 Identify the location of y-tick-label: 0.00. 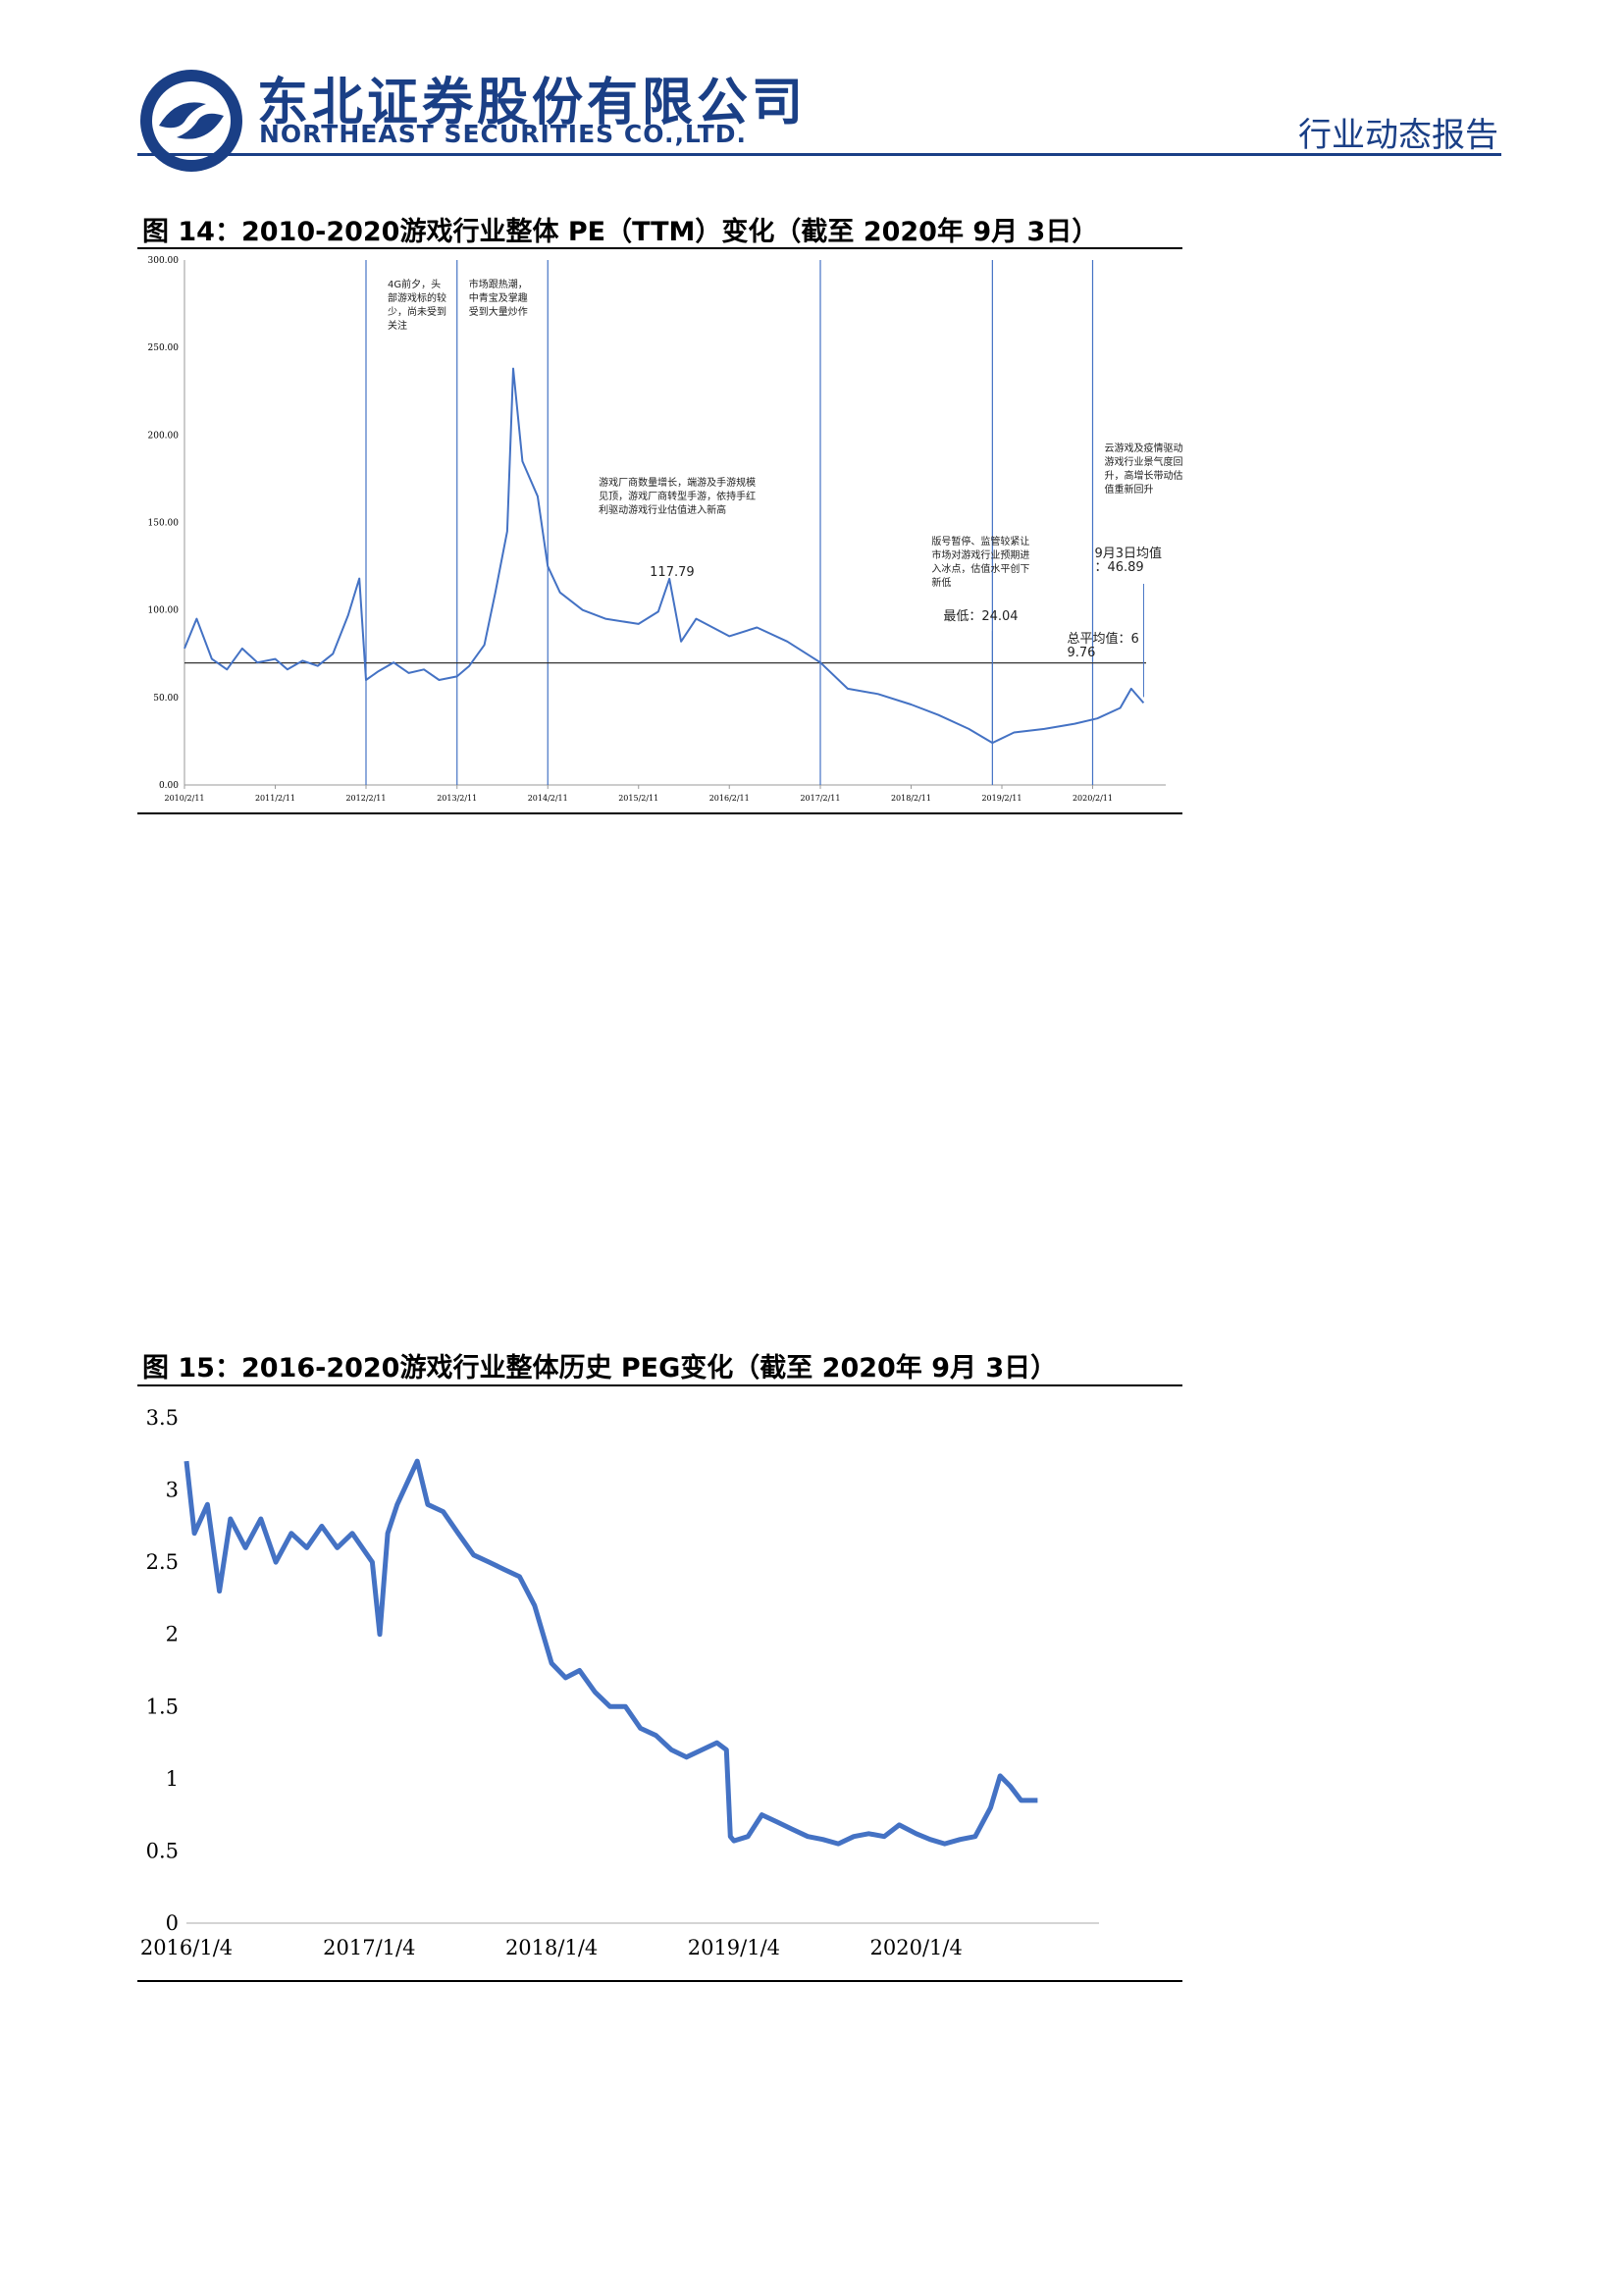
(169, 786).